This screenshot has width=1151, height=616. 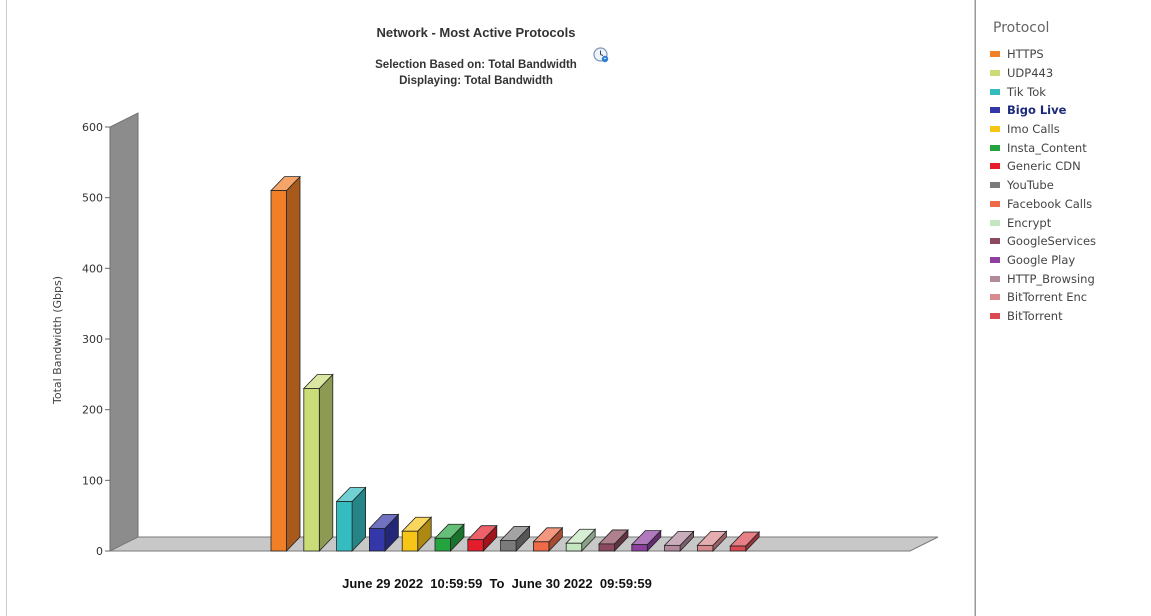 I want to click on bar-bittorrent, so click(x=745, y=541).